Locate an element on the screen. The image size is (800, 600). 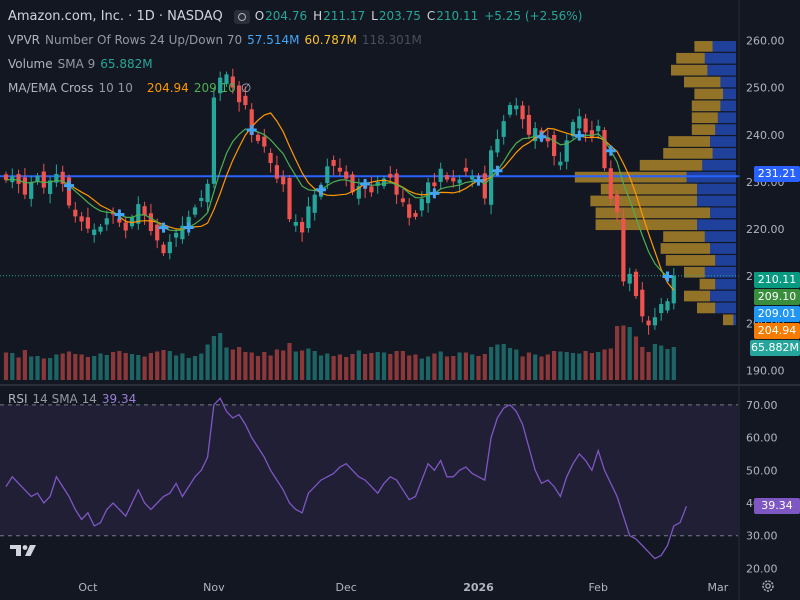
ma-price-tag: 204.94 is located at coordinates (777, 331).